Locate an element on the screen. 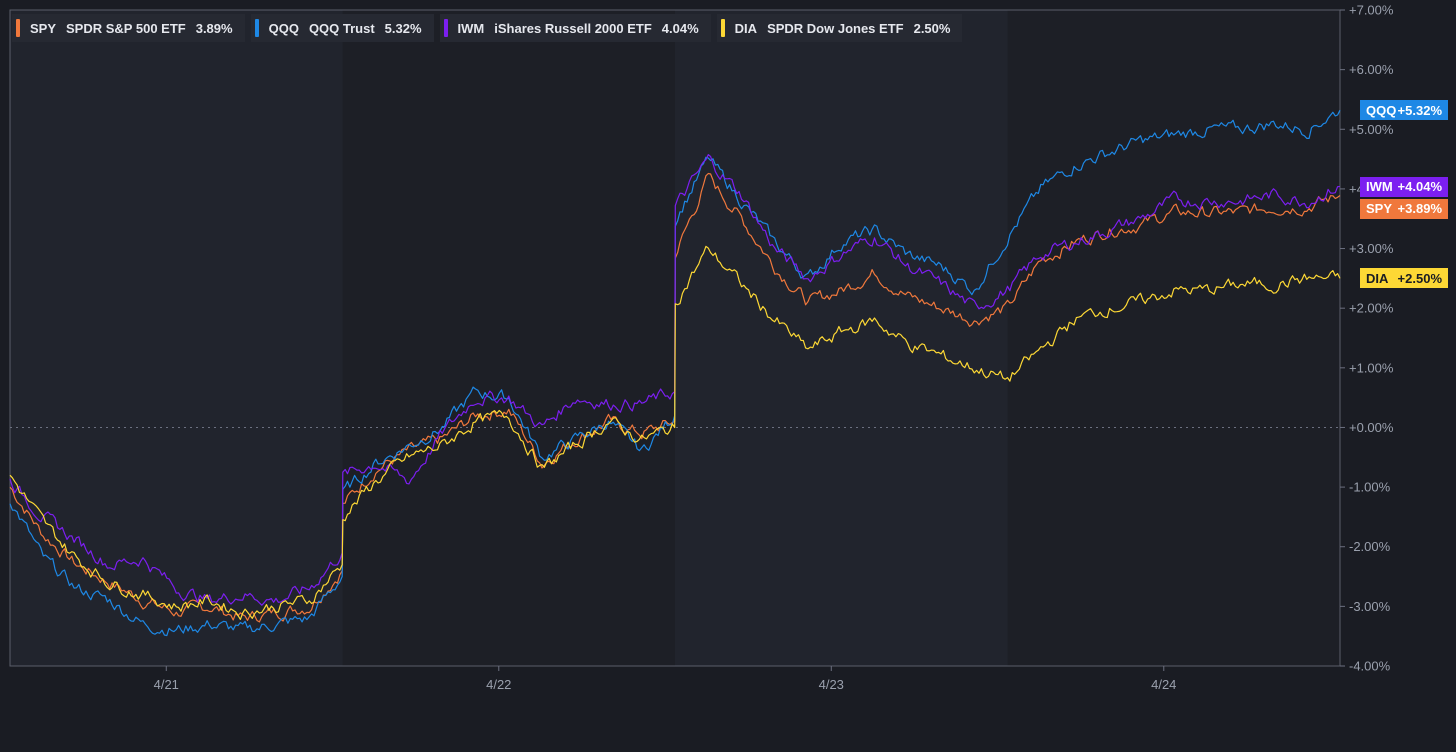 This screenshot has height=752, width=1456. end-tag-dia: DIA +2.50% is located at coordinates (1404, 278).